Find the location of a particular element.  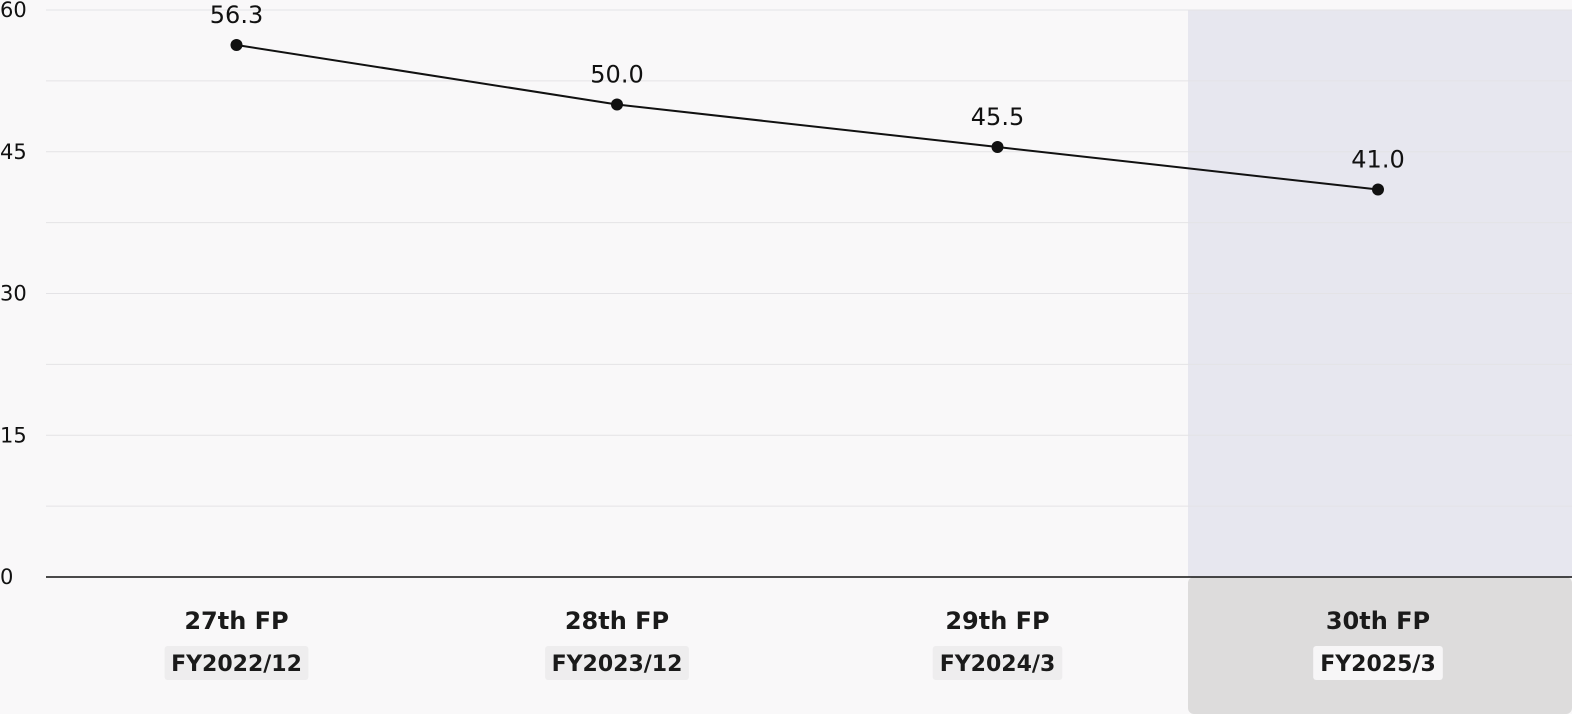

x-tick-fiscal-year-label: FY2024/3 is located at coordinates (998, 664).